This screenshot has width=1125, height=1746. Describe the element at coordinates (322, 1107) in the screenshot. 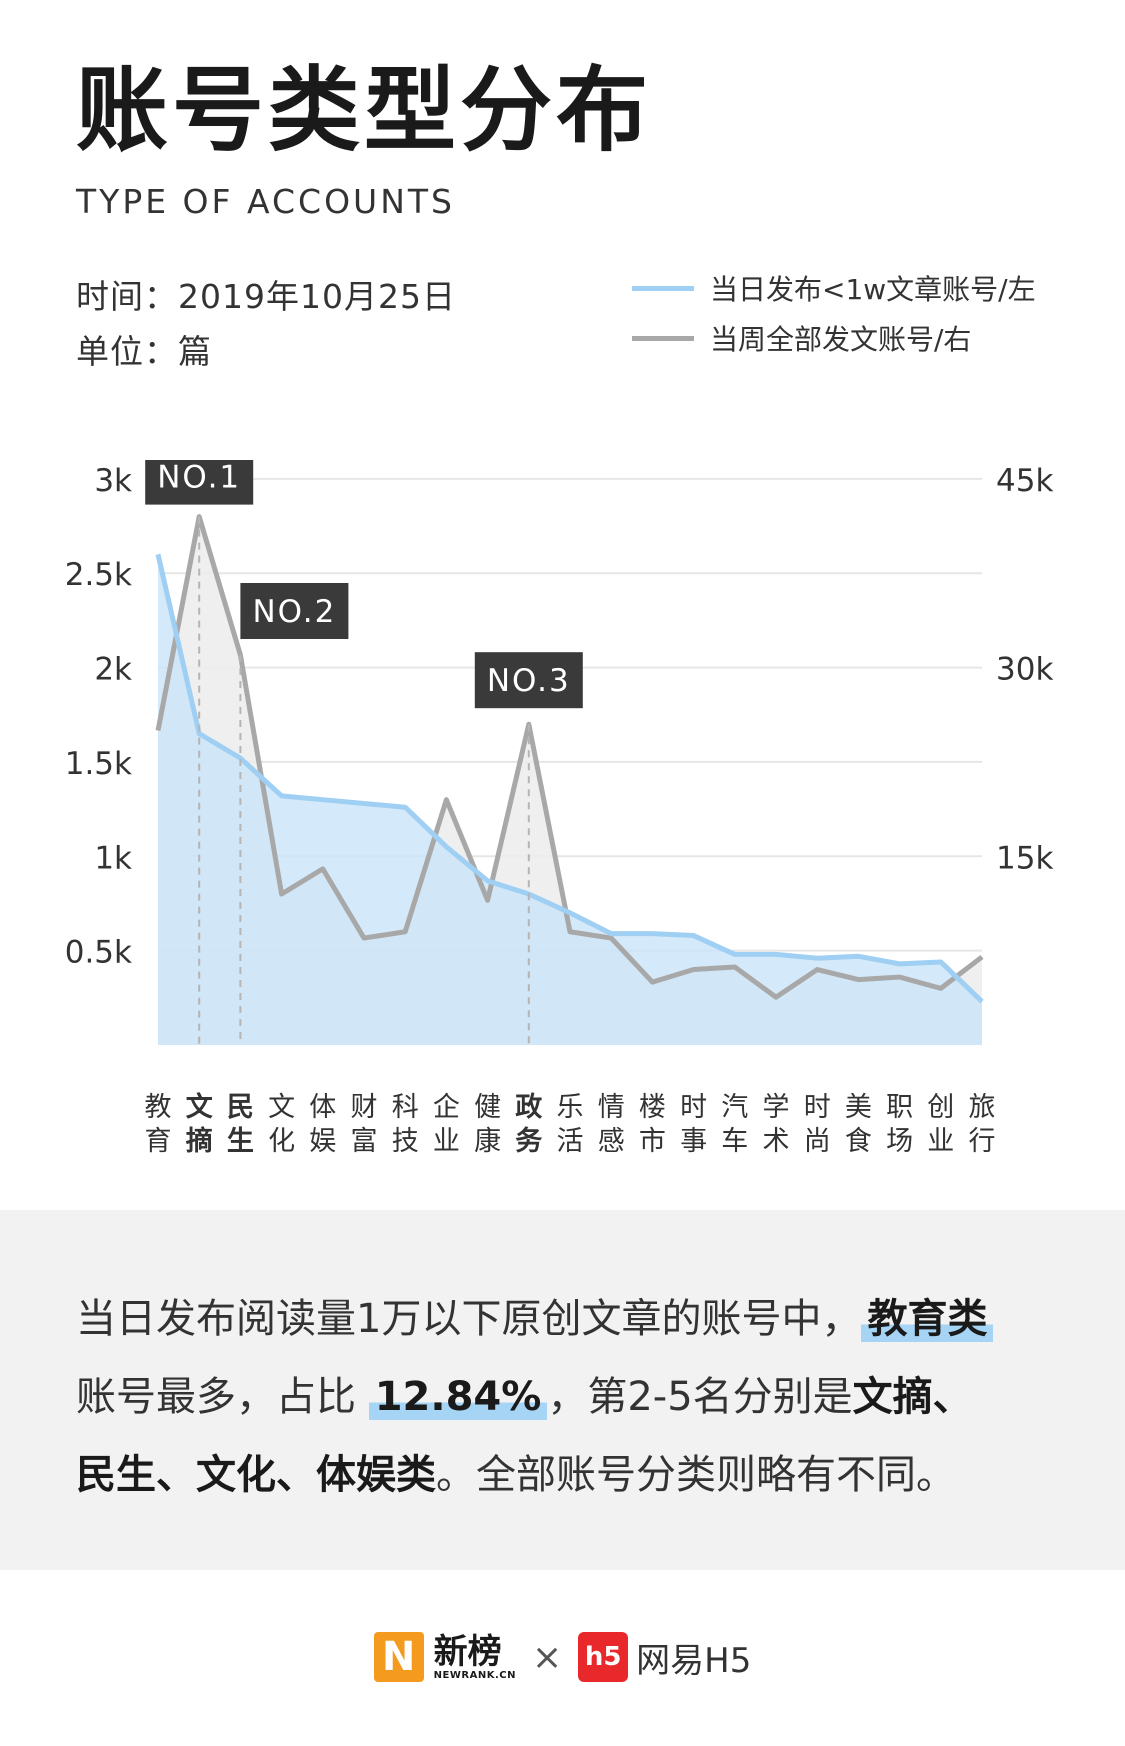

I see `category-label: 体` at that location.